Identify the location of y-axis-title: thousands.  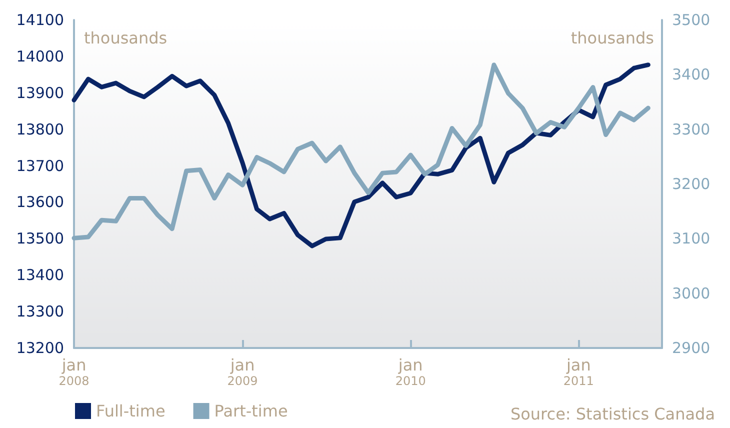
(126, 38).